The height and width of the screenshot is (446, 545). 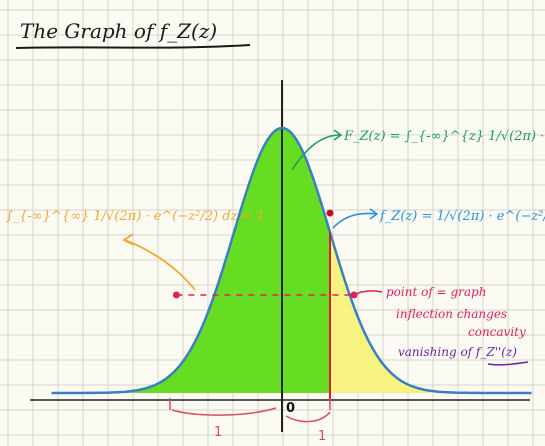 I want to click on unit-bracket-right: 1, so click(x=308, y=421).